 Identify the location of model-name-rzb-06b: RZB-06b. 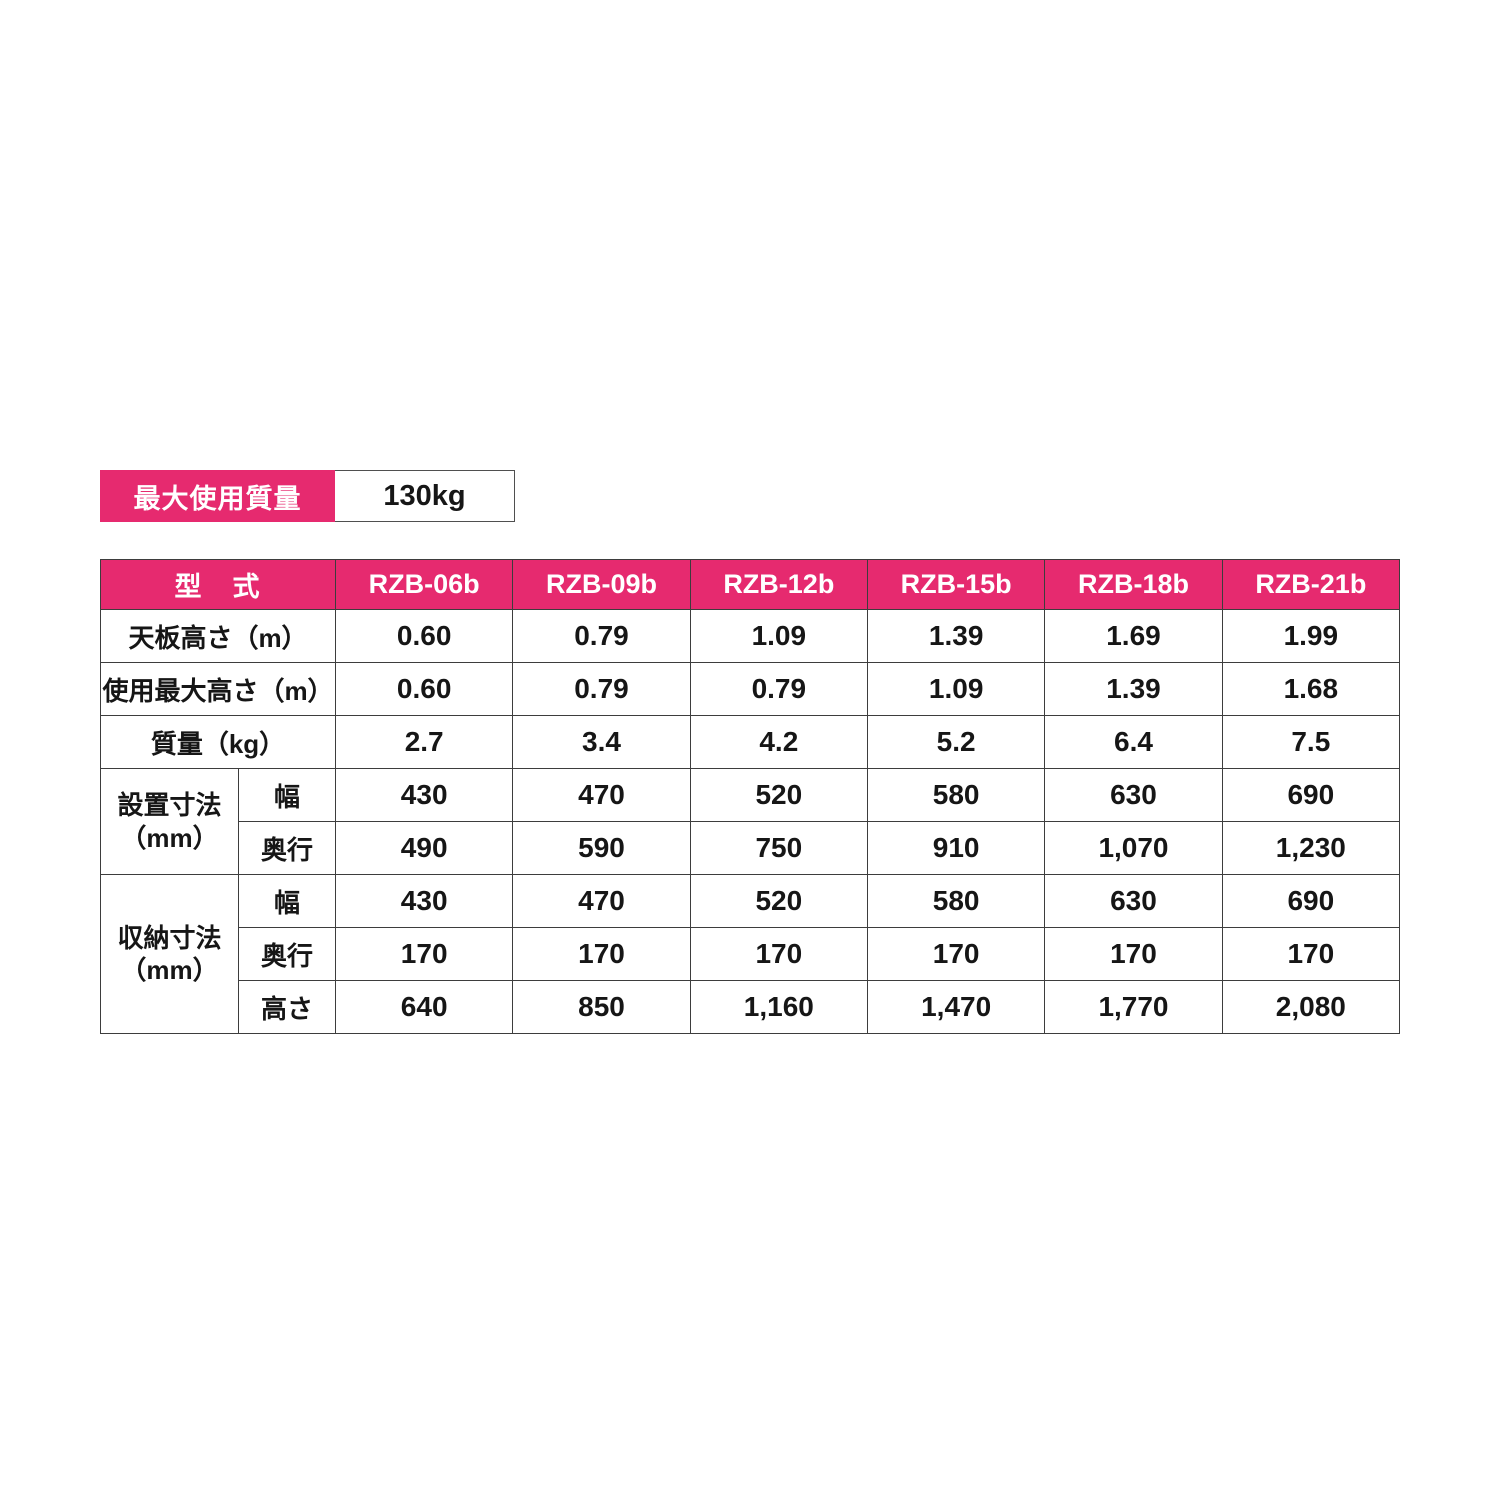
(424, 584).